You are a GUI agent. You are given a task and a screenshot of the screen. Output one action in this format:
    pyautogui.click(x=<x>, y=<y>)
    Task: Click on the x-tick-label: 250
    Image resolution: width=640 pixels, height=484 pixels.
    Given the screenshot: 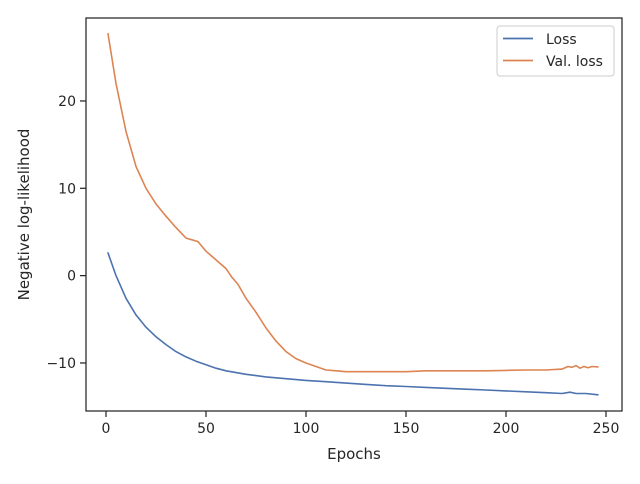 What is the action you would take?
    pyautogui.click(x=606, y=429)
    